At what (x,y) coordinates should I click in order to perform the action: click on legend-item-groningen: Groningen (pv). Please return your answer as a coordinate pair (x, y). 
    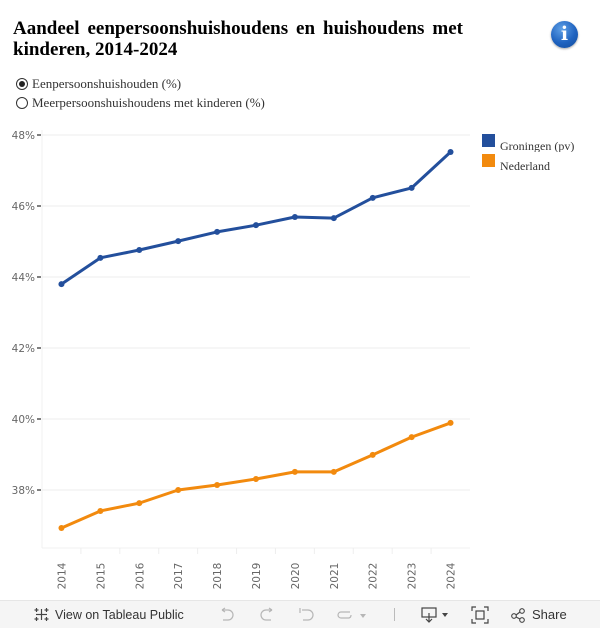
    Looking at the image, I should click on (528, 143).